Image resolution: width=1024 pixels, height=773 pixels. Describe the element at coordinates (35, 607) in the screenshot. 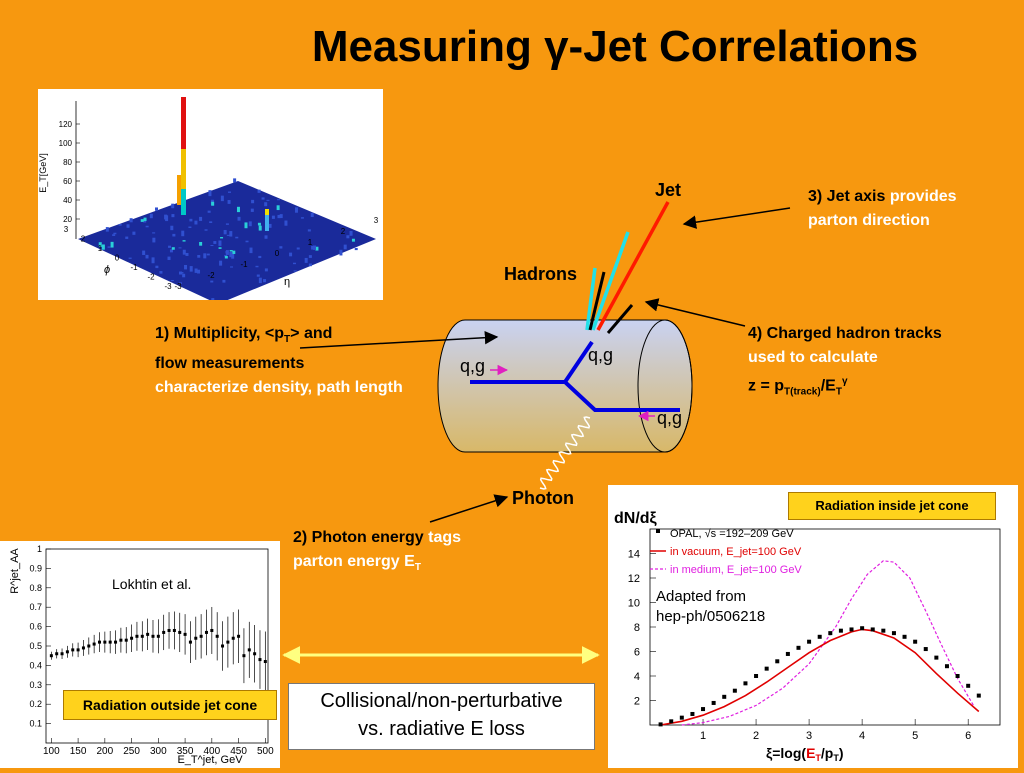

I see `raa-y-tick: 0.7` at that location.